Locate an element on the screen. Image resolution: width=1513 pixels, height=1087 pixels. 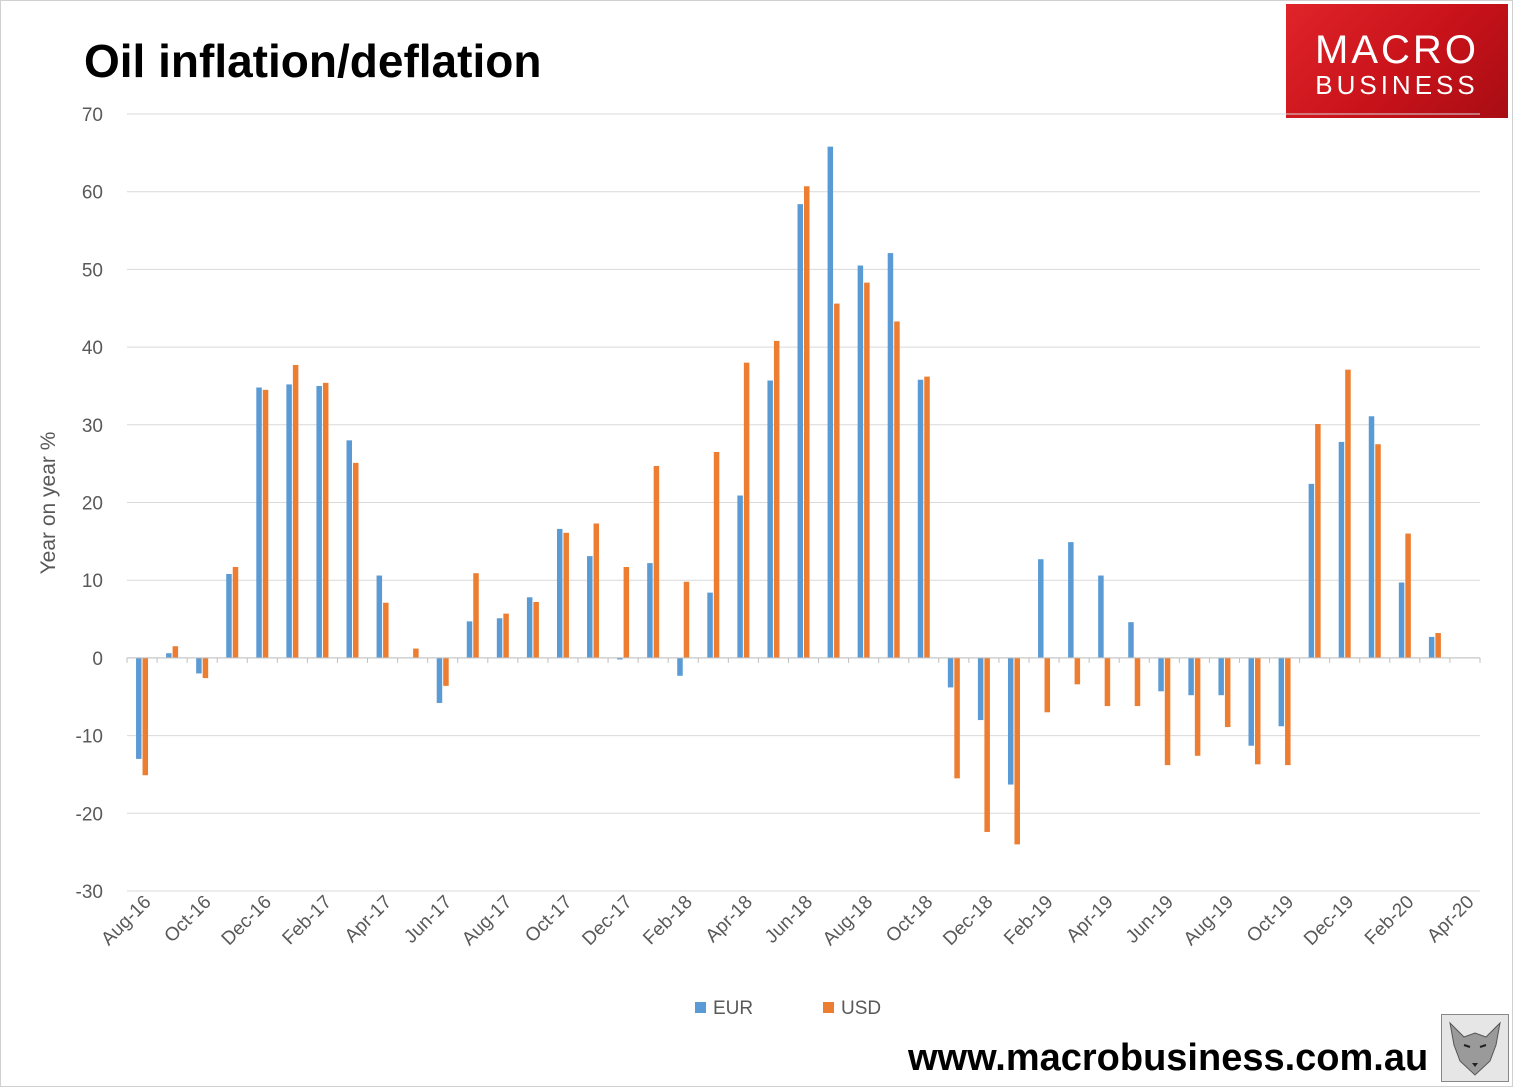
legend-item-usd: USD is located at coordinates (852, 1009).